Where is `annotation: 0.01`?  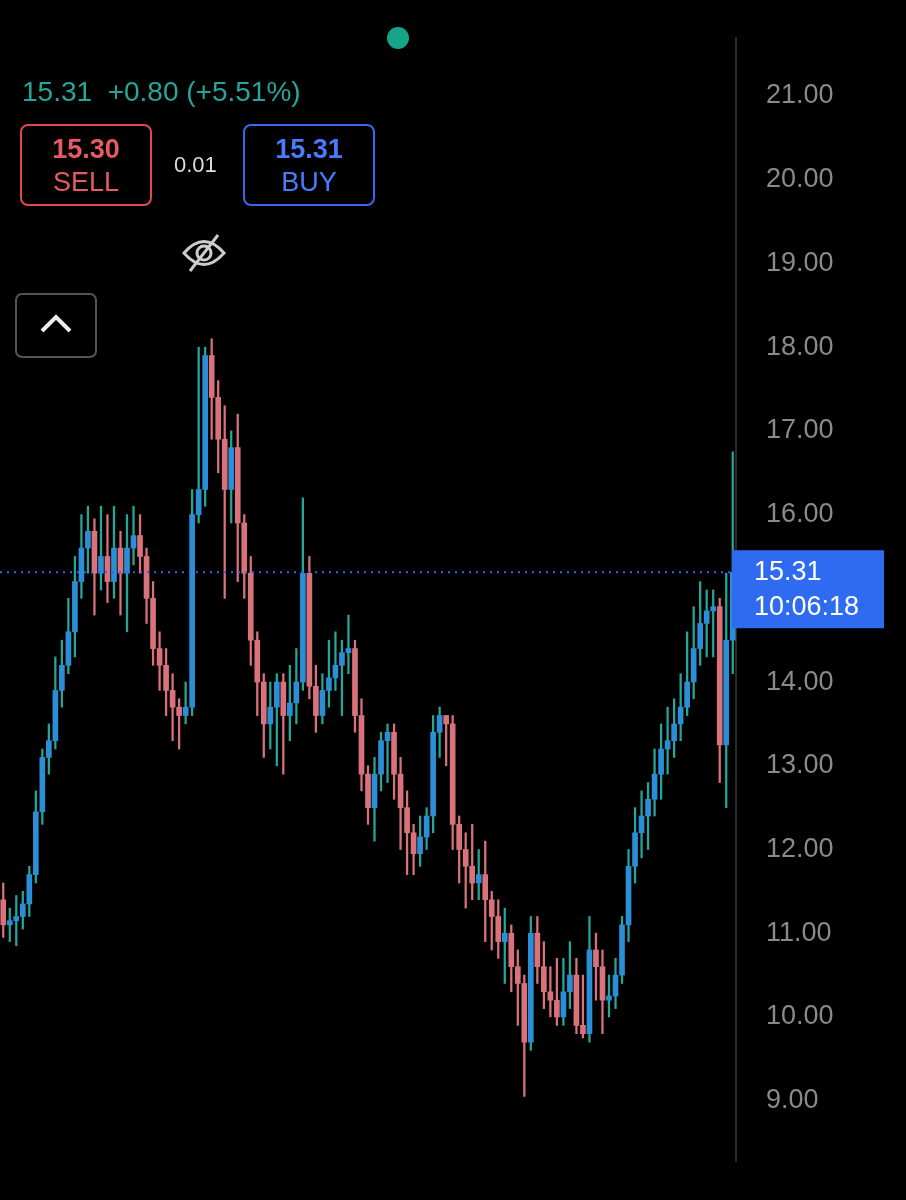
annotation: 0.01 is located at coordinates (195, 165).